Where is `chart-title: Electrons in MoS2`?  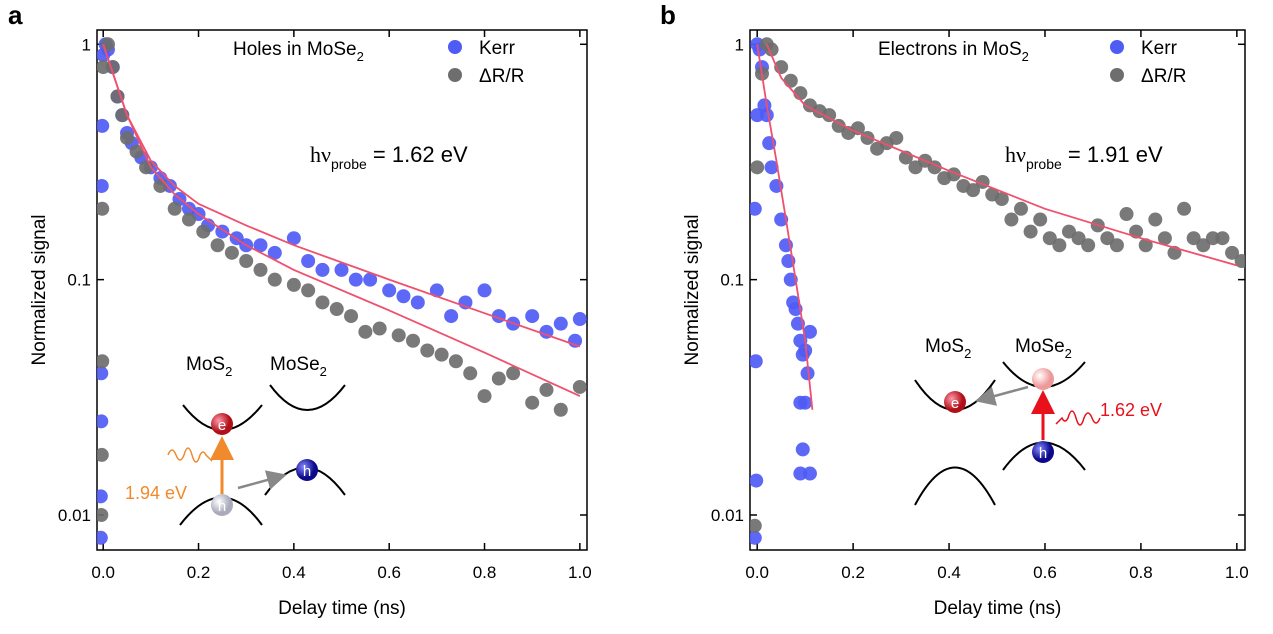 chart-title: Electrons in MoS2 is located at coordinates (953, 51).